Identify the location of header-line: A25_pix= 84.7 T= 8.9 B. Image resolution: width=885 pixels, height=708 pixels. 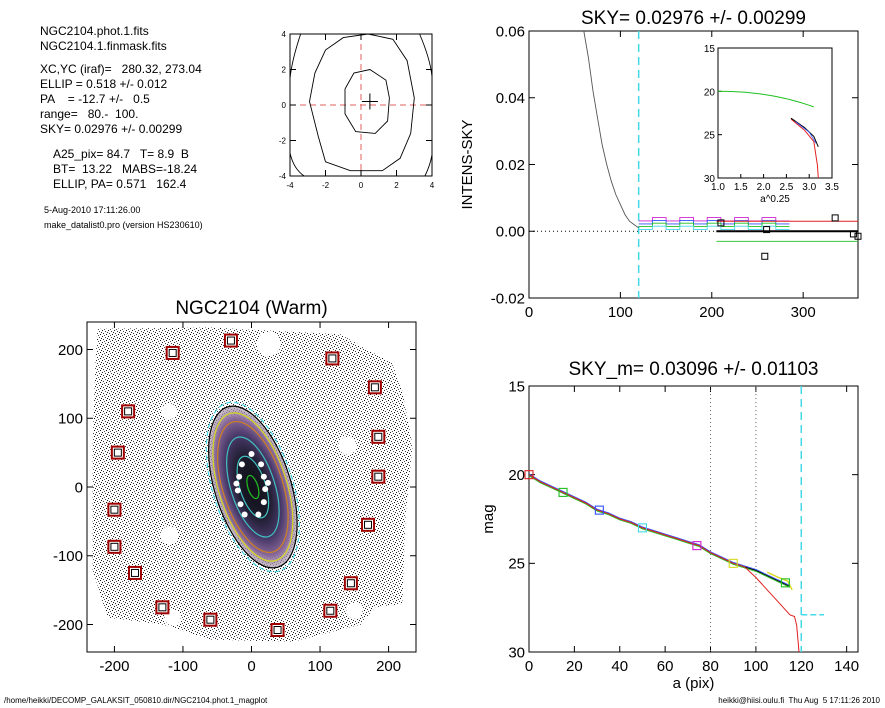
(121, 154).